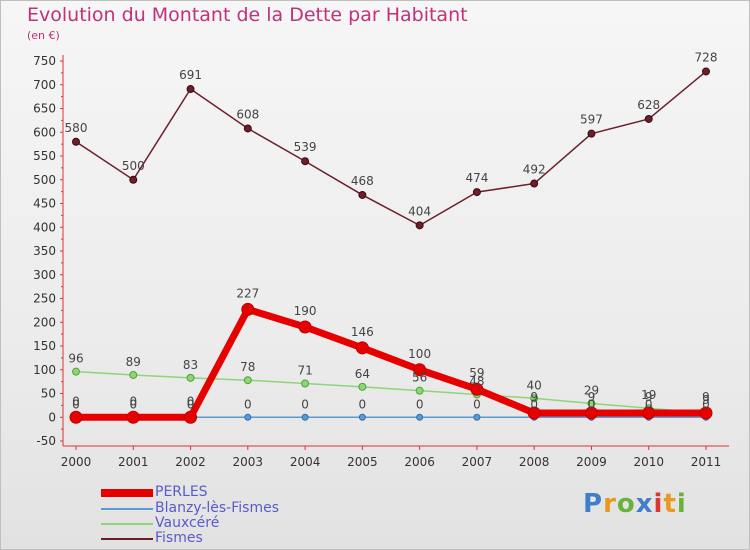 The width and height of the screenshot is (750, 550). I want to click on x-tick-label: 2000, so click(76, 462).